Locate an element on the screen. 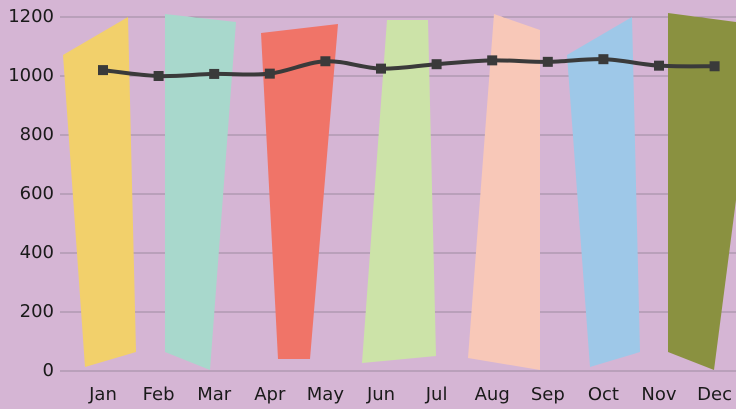 This screenshot has height=409, width=736. x-tick-label: Sep is located at coordinates (548, 394).